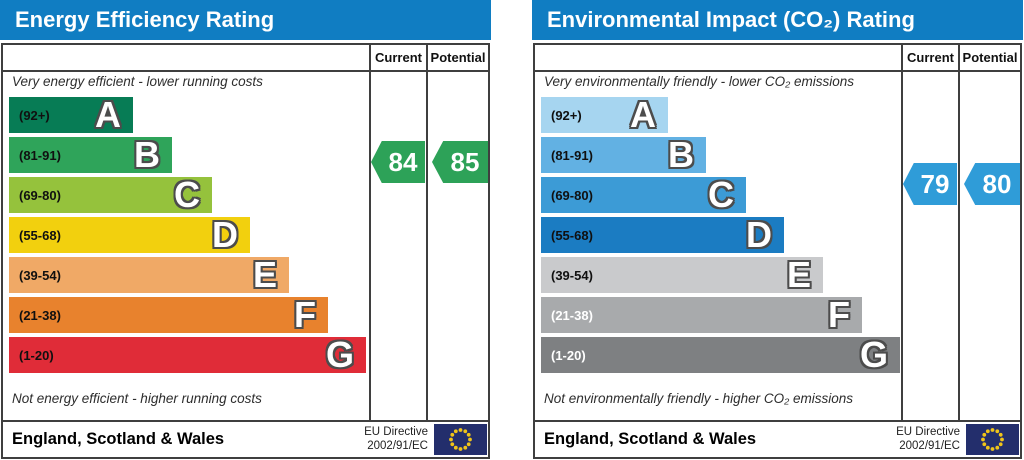 This screenshot has height=460, width=1024. Describe the element at coordinates (145, 19) in the screenshot. I see `panel-title: Energy Efficiency Rating` at that location.